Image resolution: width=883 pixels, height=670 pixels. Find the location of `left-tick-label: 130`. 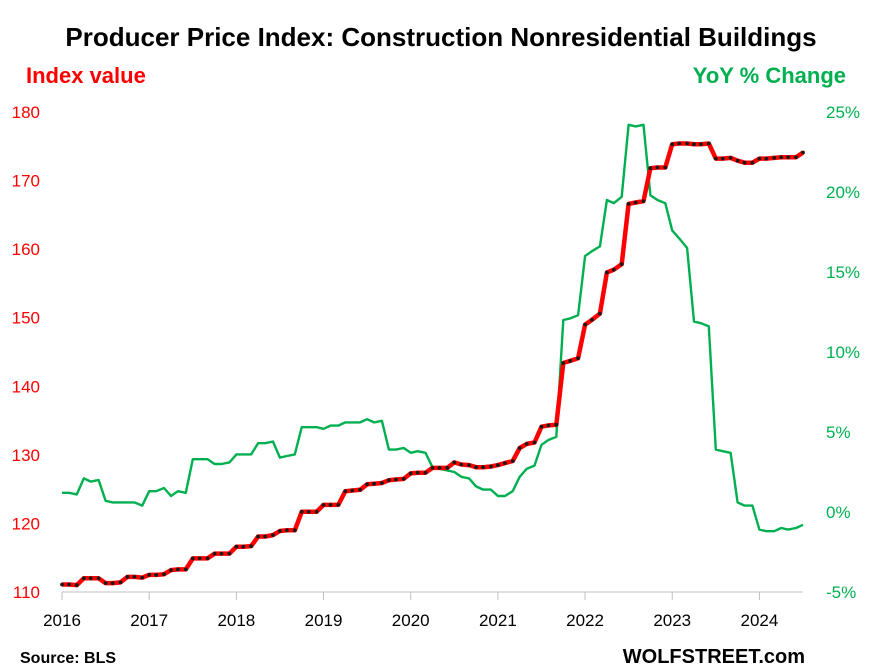

left-tick-label: 130 is located at coordinates (26, 455).